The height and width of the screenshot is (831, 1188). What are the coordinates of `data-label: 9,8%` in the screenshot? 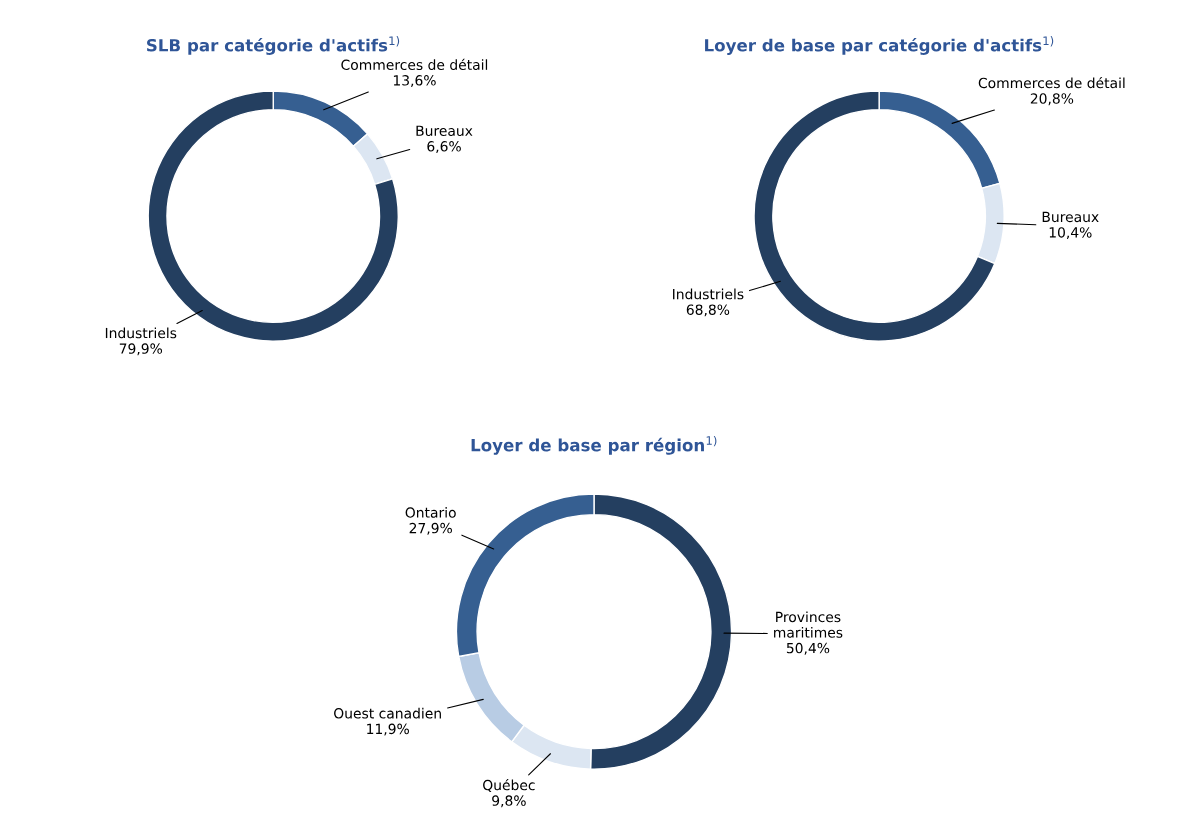 It's located at (509, 801).